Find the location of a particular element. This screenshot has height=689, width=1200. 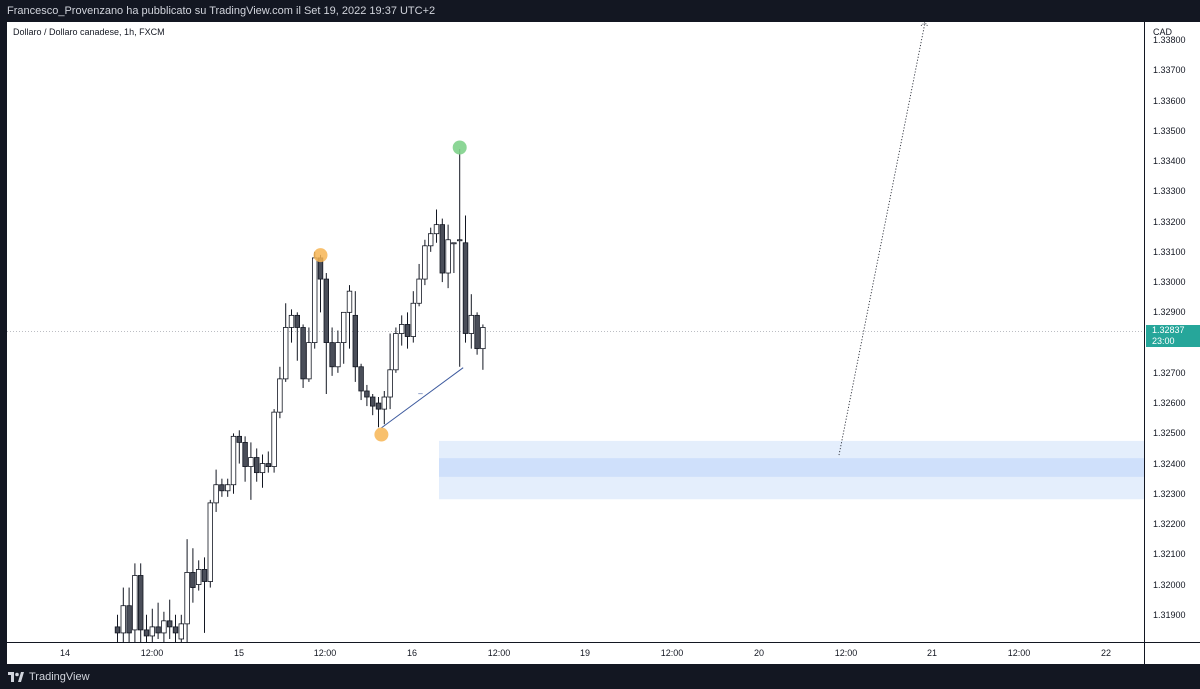

price-tick-label: 1.33600 is located at coordinates (1169, 100).